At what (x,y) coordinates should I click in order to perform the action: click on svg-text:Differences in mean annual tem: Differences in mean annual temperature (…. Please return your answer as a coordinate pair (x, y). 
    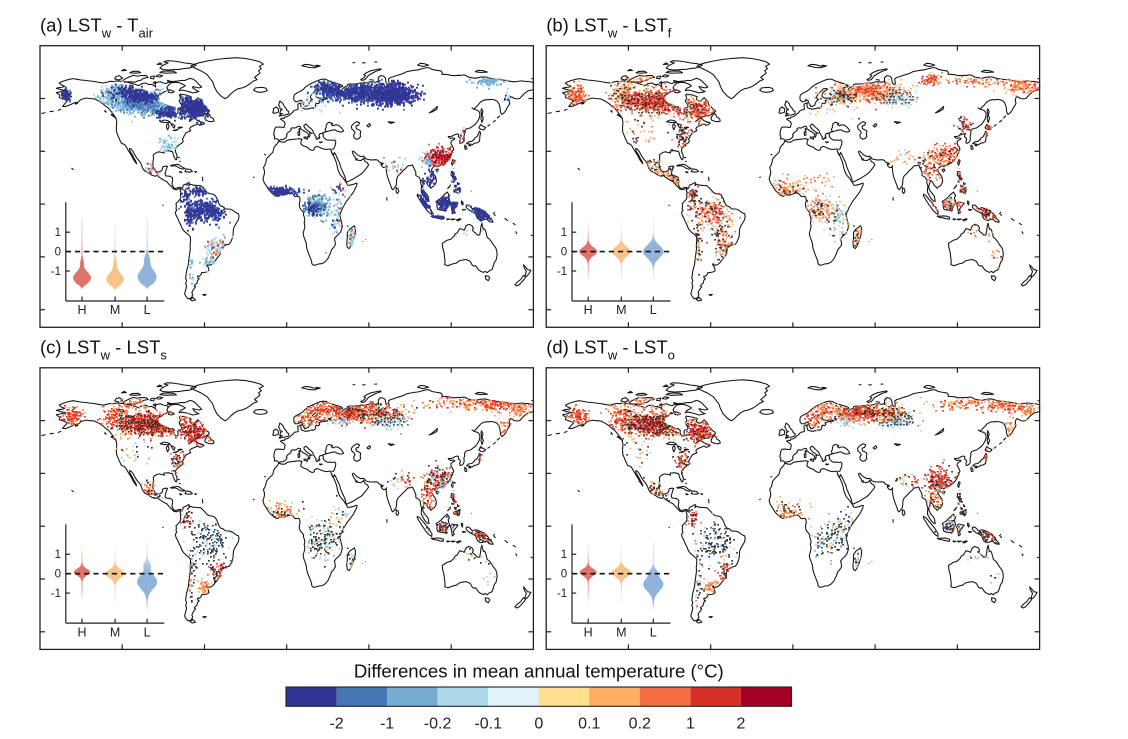
    Looking at the image, I should click on (539, 671).